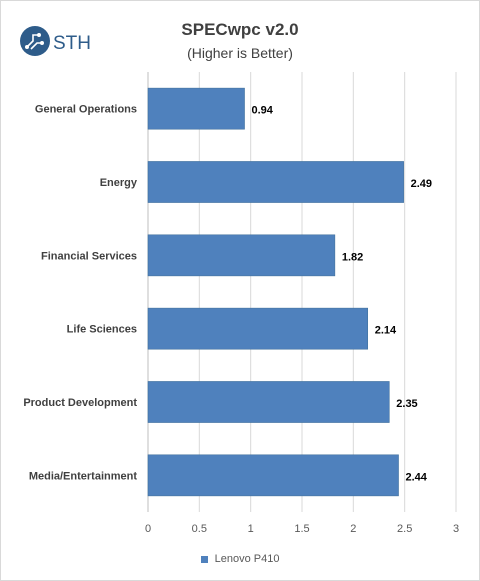  Describe the element at coordinates (456, 529) in the screenshot. I see `x-tick-label: 3` at that location.